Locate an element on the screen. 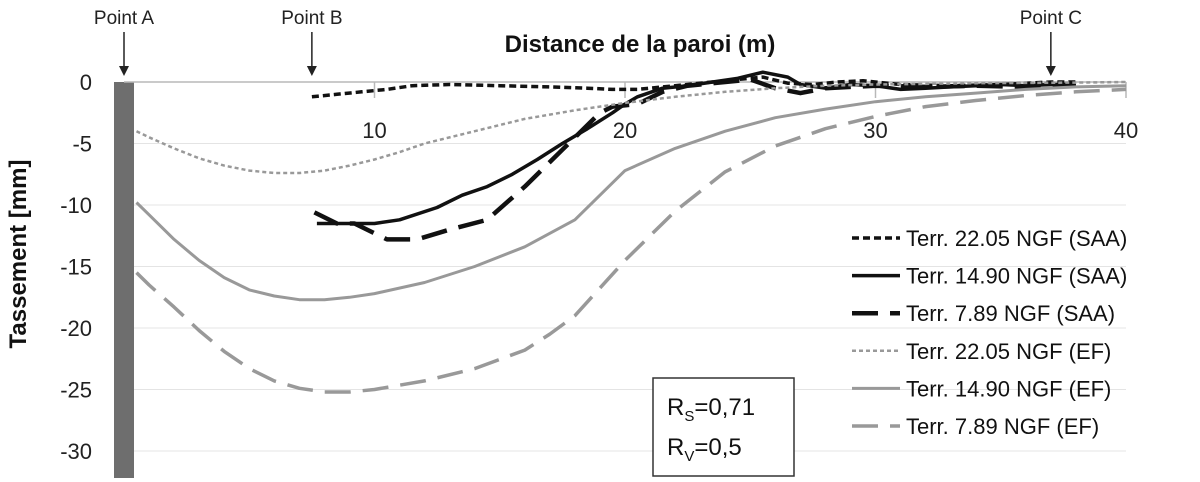 The height and width of the screenshot is (482, 1200). point-label: Point C is located at coordinates (1051, 18).